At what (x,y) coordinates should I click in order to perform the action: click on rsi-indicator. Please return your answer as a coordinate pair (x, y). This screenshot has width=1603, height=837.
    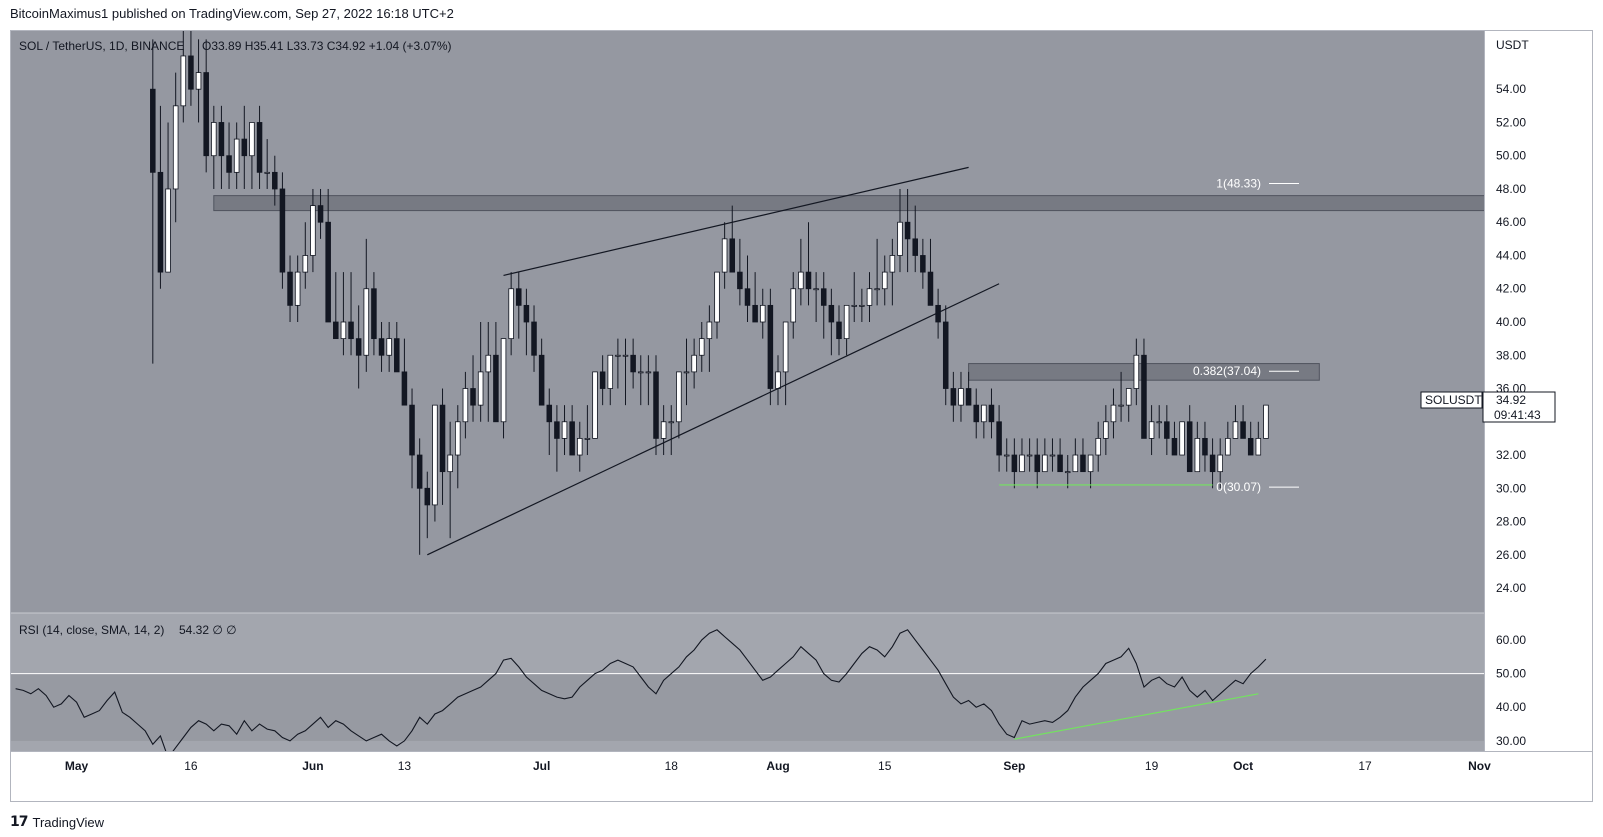
    Looking at the image, I should click on (747, 690).